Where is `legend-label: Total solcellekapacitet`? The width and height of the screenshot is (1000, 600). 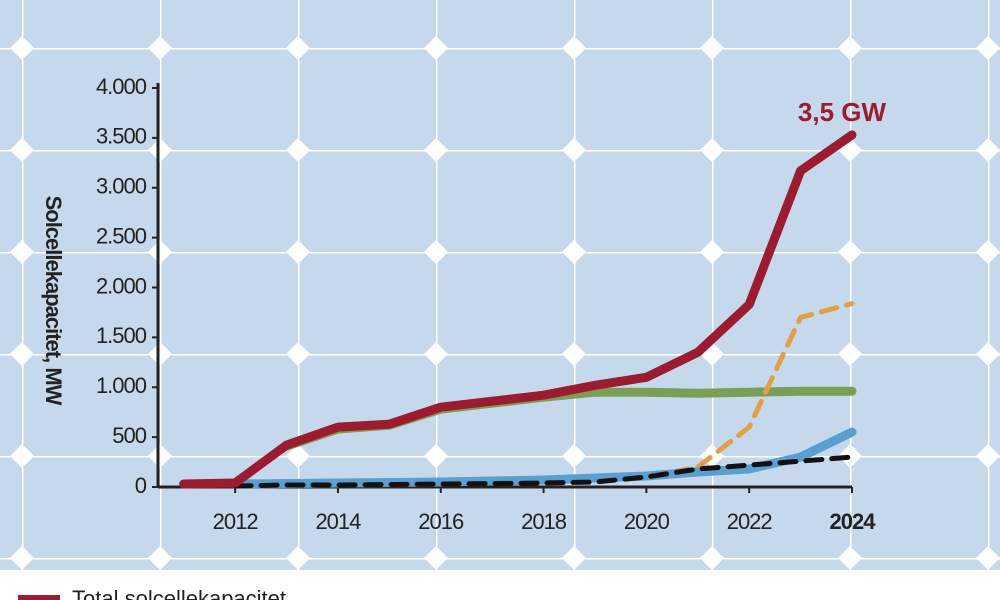 legend-label: Total solcellekapacitet is located at coordinates (179, 593).